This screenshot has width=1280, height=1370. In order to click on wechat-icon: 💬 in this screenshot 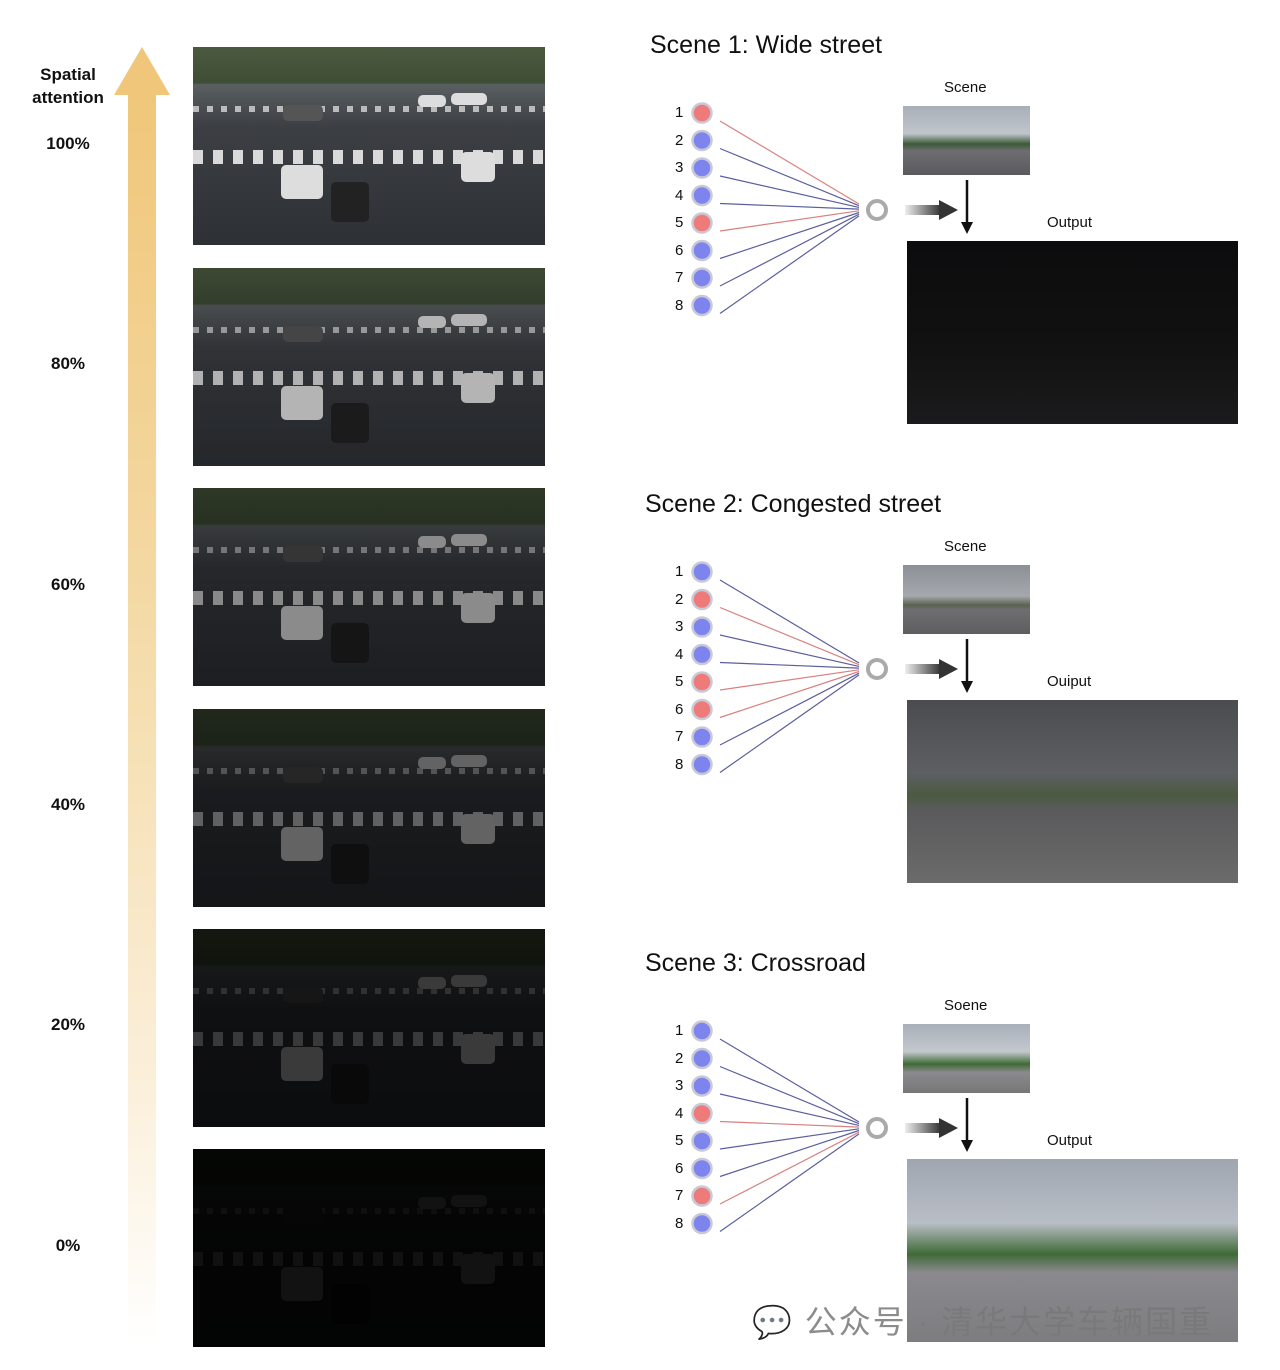, I will do `click(773, 1322)`.